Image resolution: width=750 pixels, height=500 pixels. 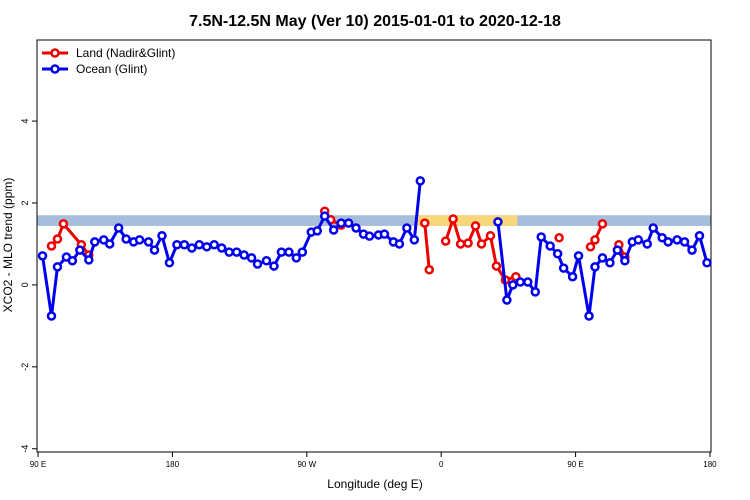 What do you see at coordinates (374, 484) in the screenshot?
I see `x-axis-label: Longitude (deg E)` at bounding box center [374, 484].